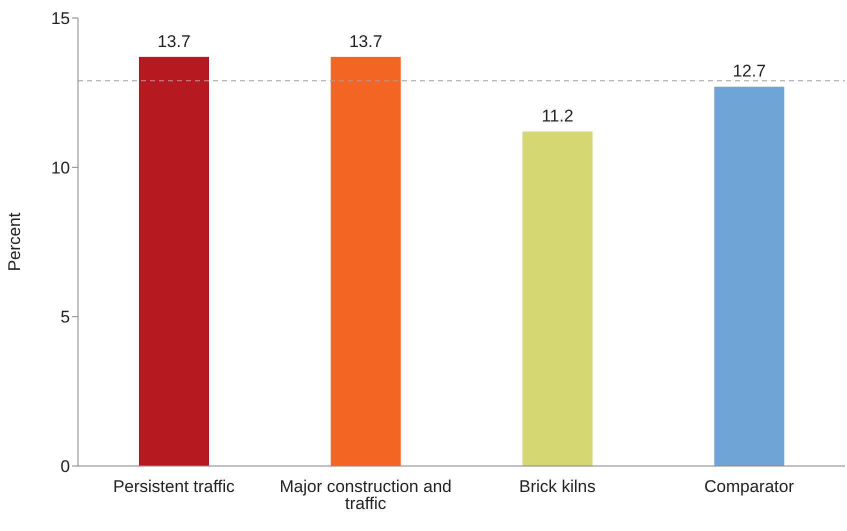 This screenshot has height=531, width=847. I want to click on data-label: 12.7, so click(749, 71).